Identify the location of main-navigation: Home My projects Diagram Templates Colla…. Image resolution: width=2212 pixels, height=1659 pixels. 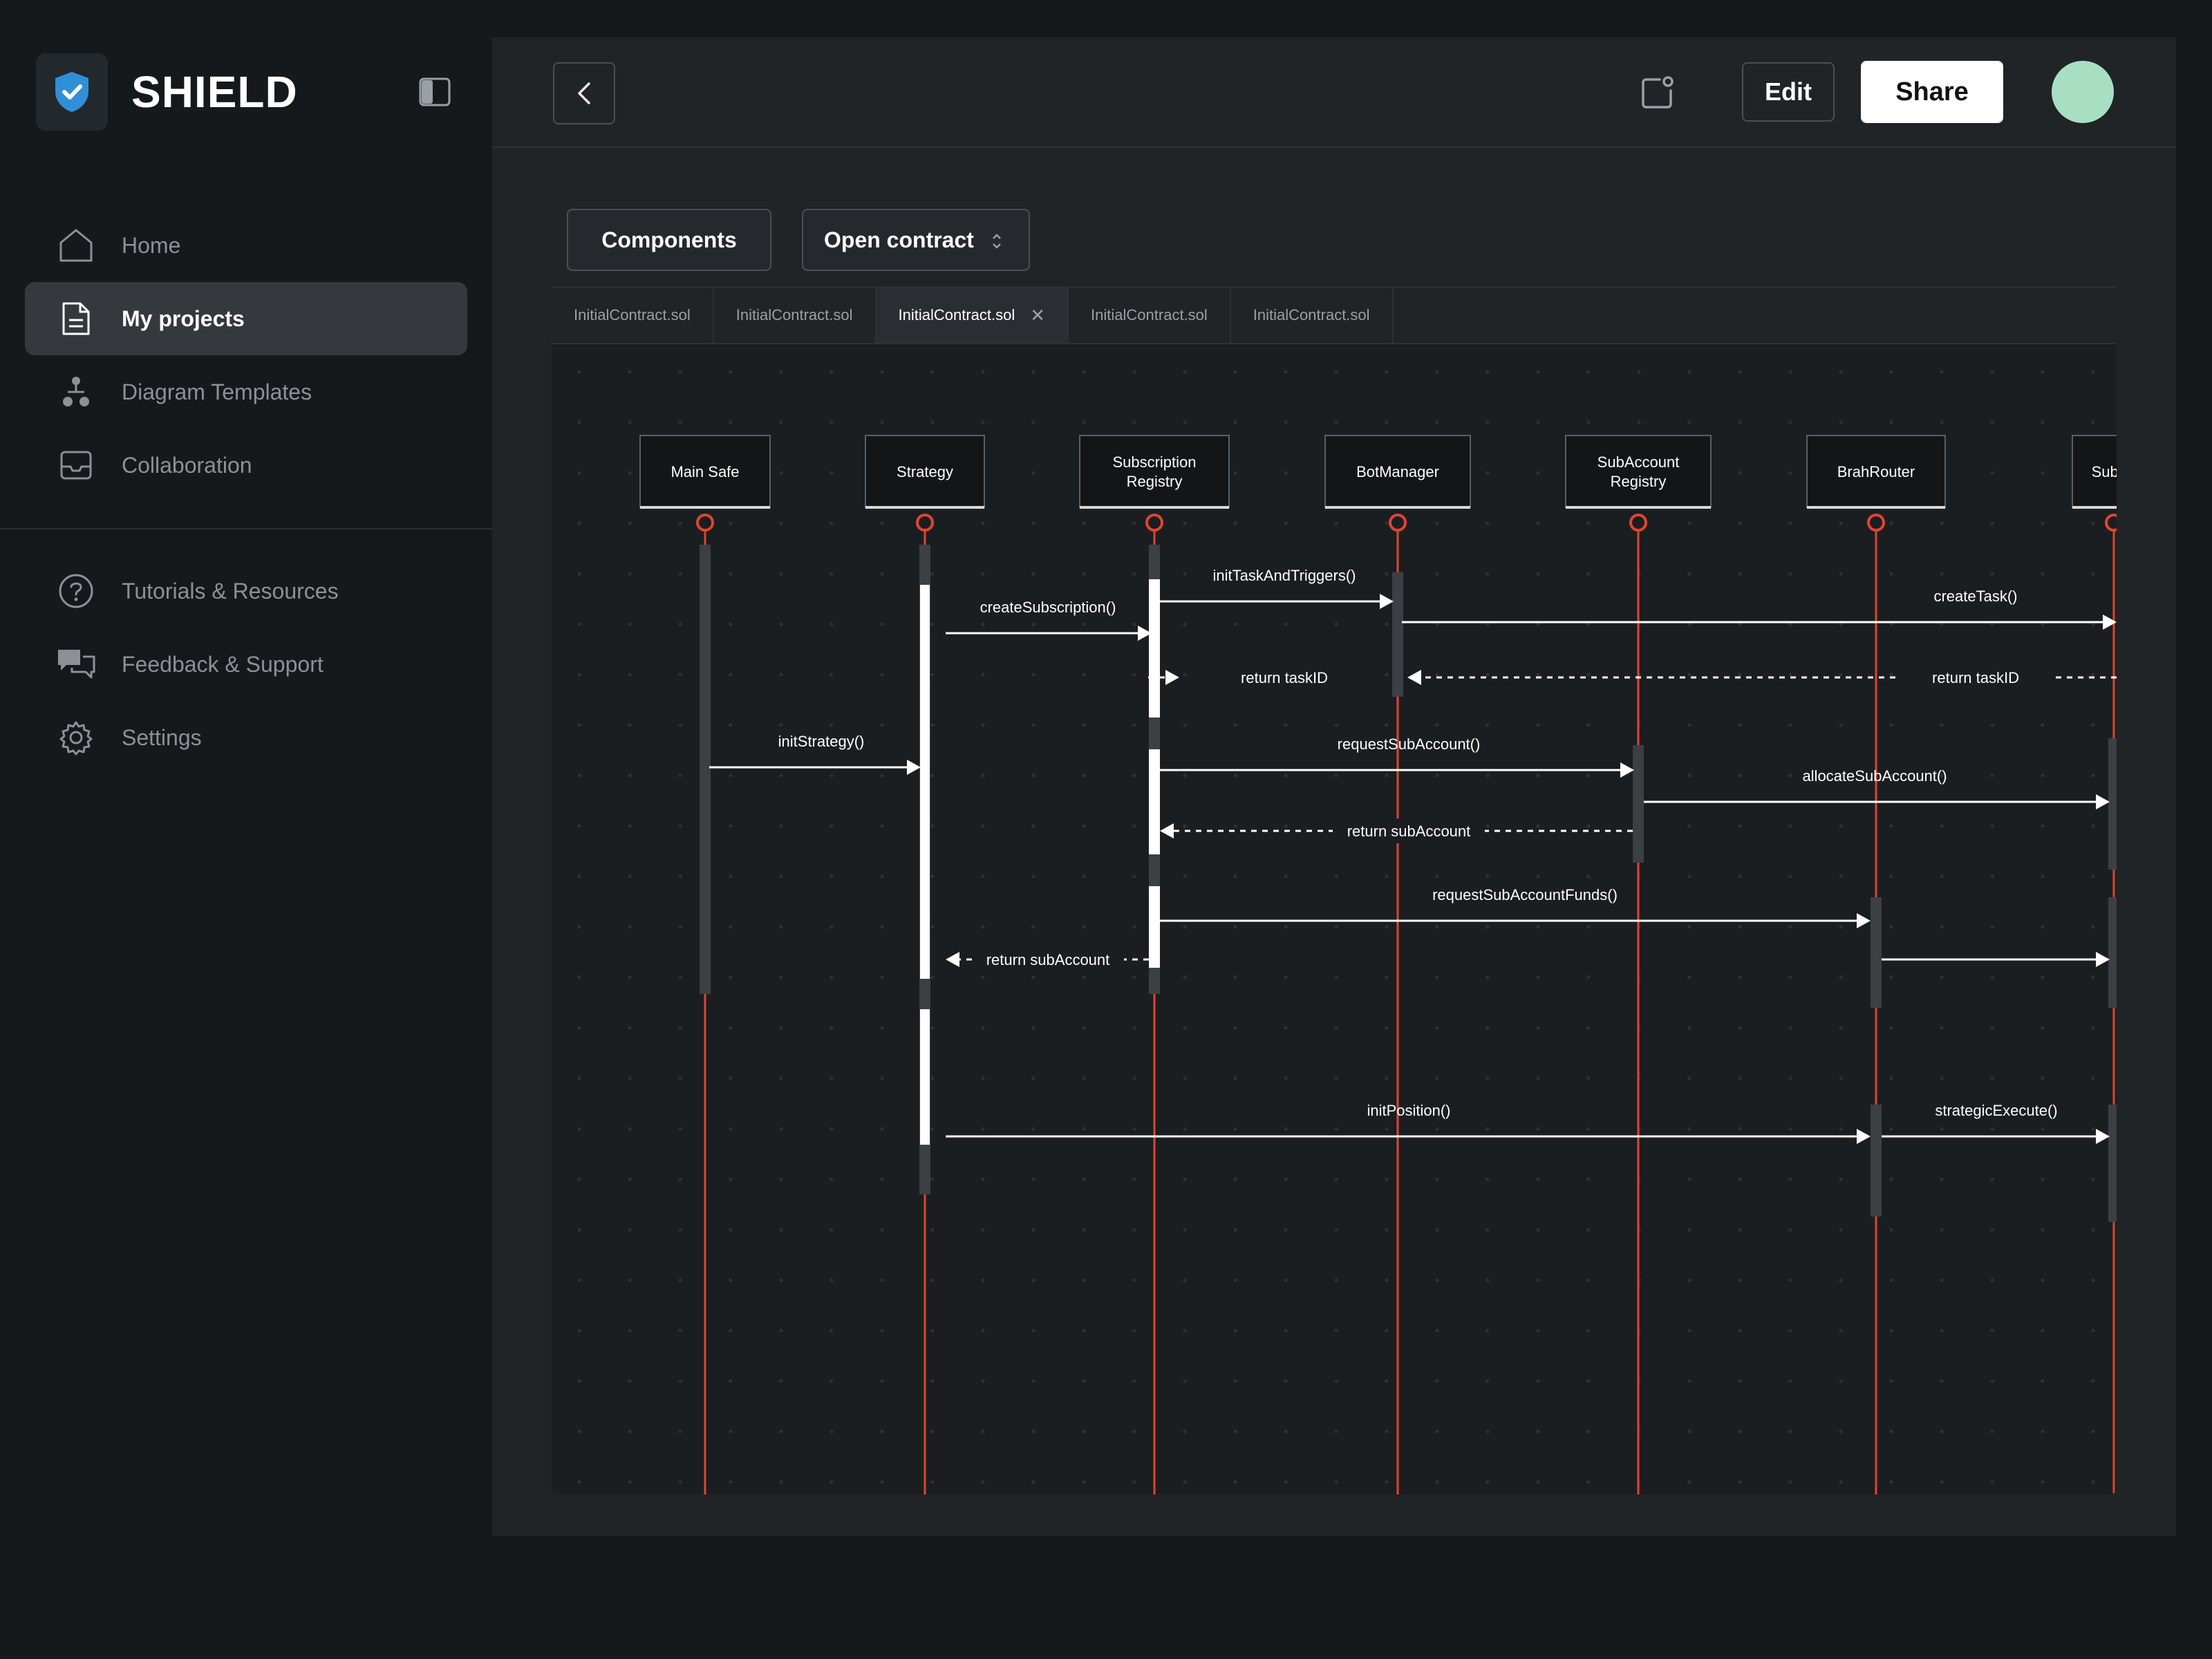
(246, 356).